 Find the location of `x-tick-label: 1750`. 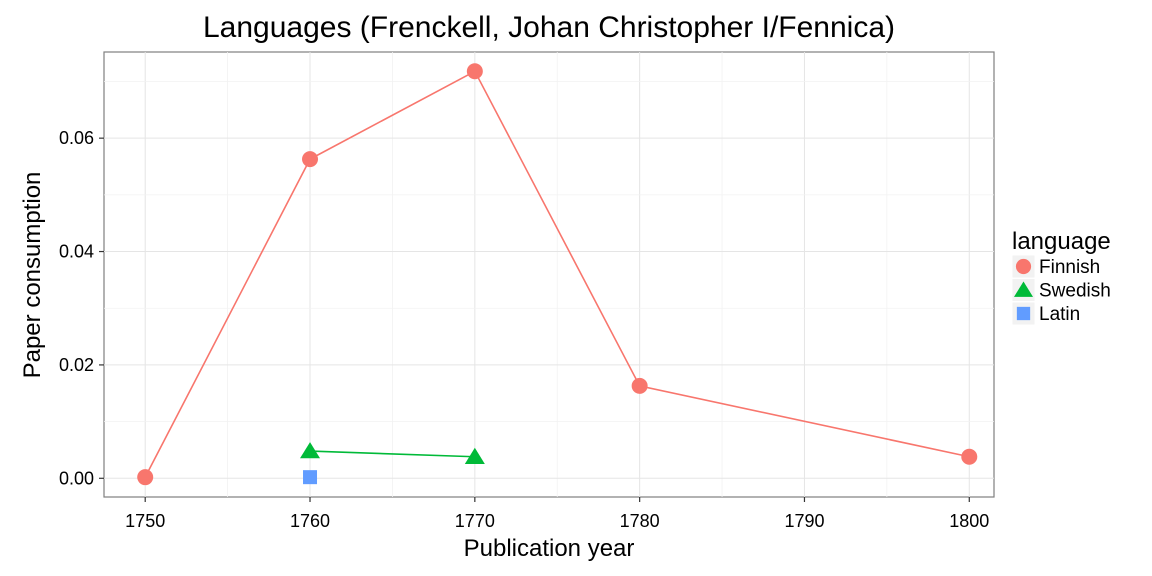

x-tick-label: 1750 is located at coordinates (145, 521).